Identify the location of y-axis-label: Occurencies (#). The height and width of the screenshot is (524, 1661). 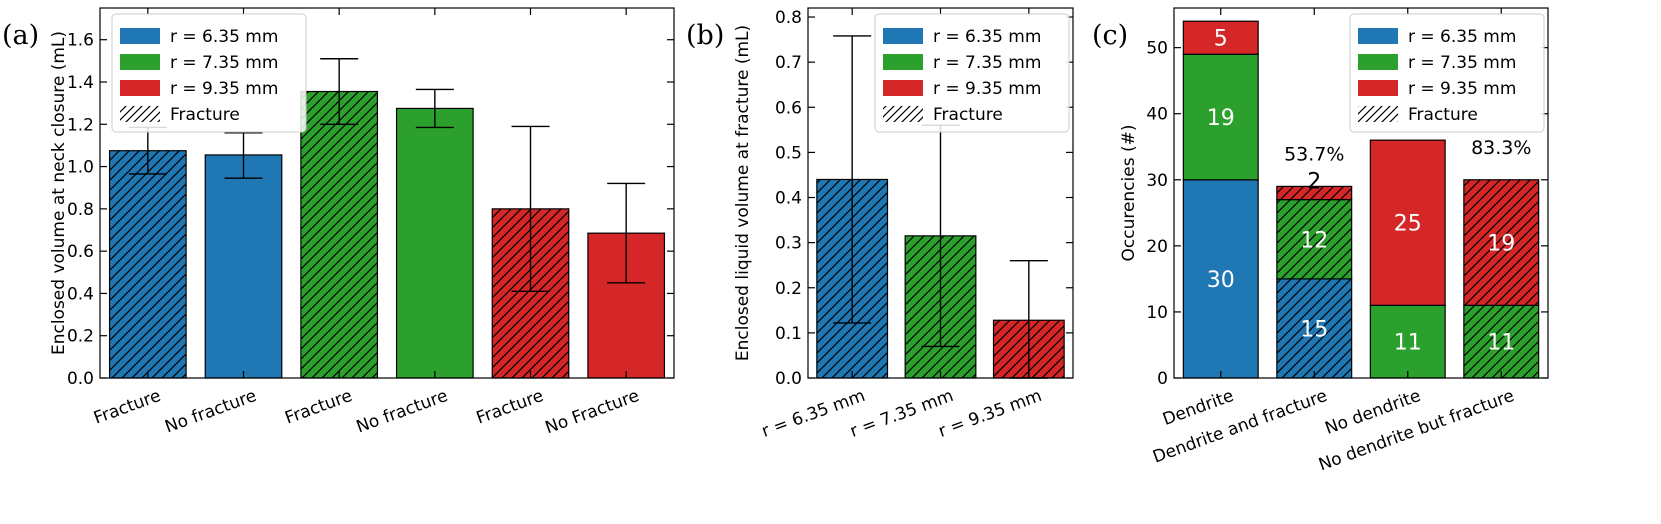
(1129, 193).